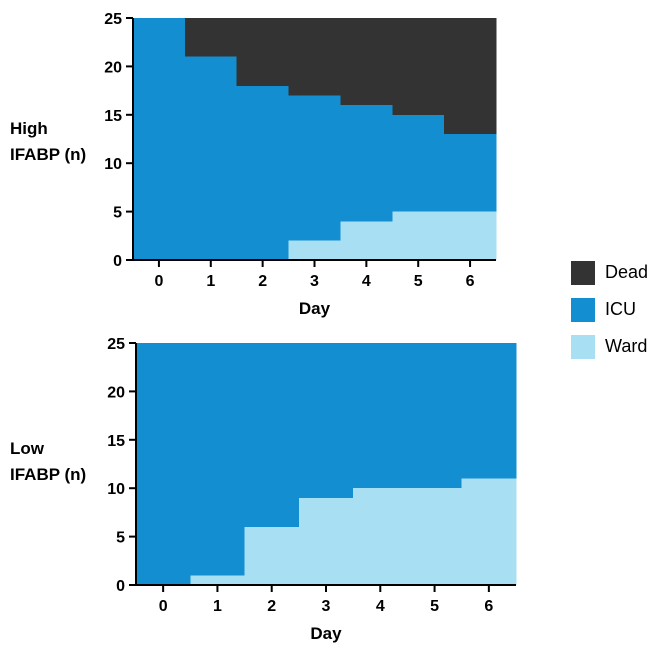 The height and width of the screenshot is (650, 648). Describe the element at coordinates (262, 281) in the screenshot. I see `x-tick-label-high-2: 2` at that location.